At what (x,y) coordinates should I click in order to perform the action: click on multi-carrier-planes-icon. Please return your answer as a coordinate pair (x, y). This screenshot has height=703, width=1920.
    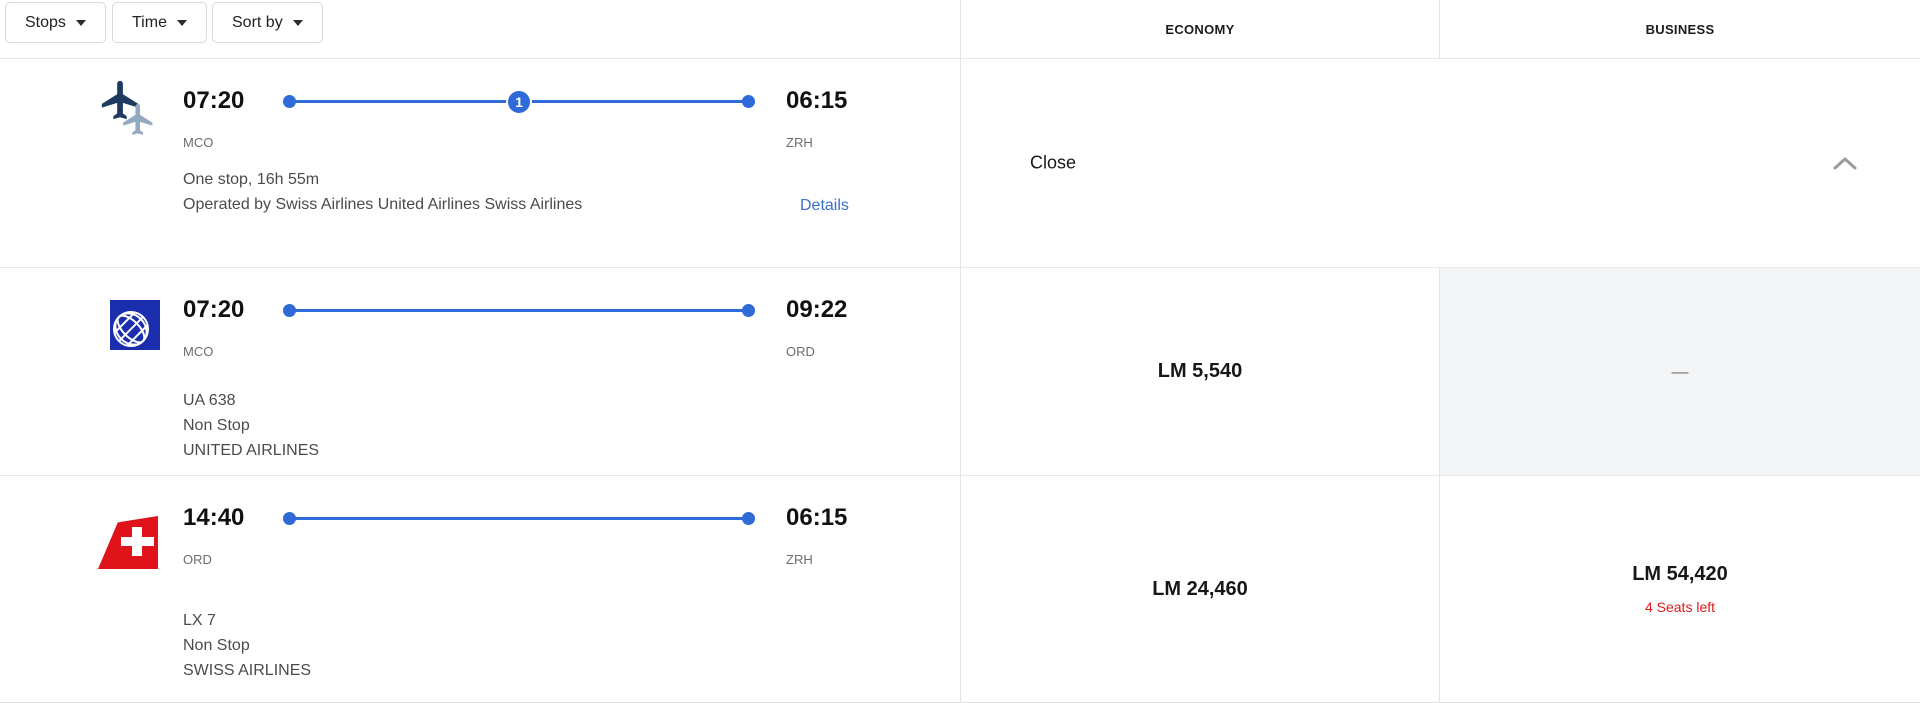
    Looking at the image, I should click on (131, 110).